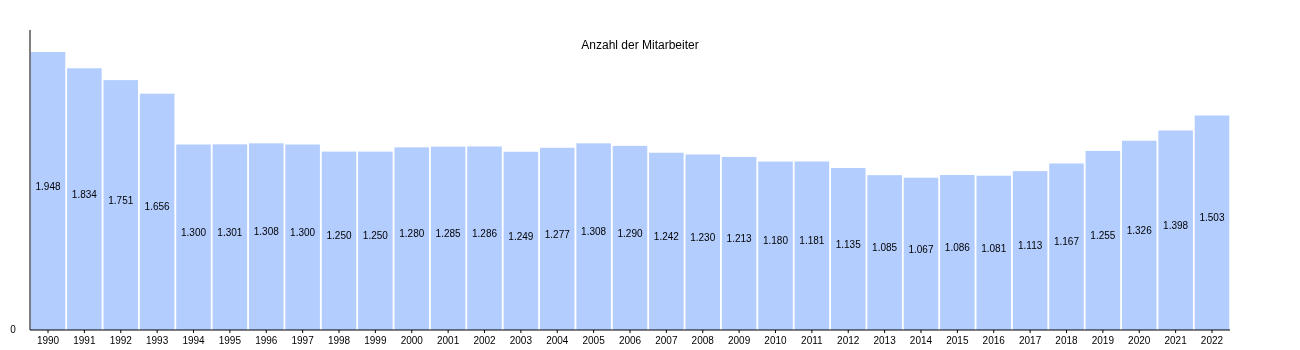  Describe the element at coordinates (48, 340) in the screenshot. I see `x-tick-label: 1990` at that location.